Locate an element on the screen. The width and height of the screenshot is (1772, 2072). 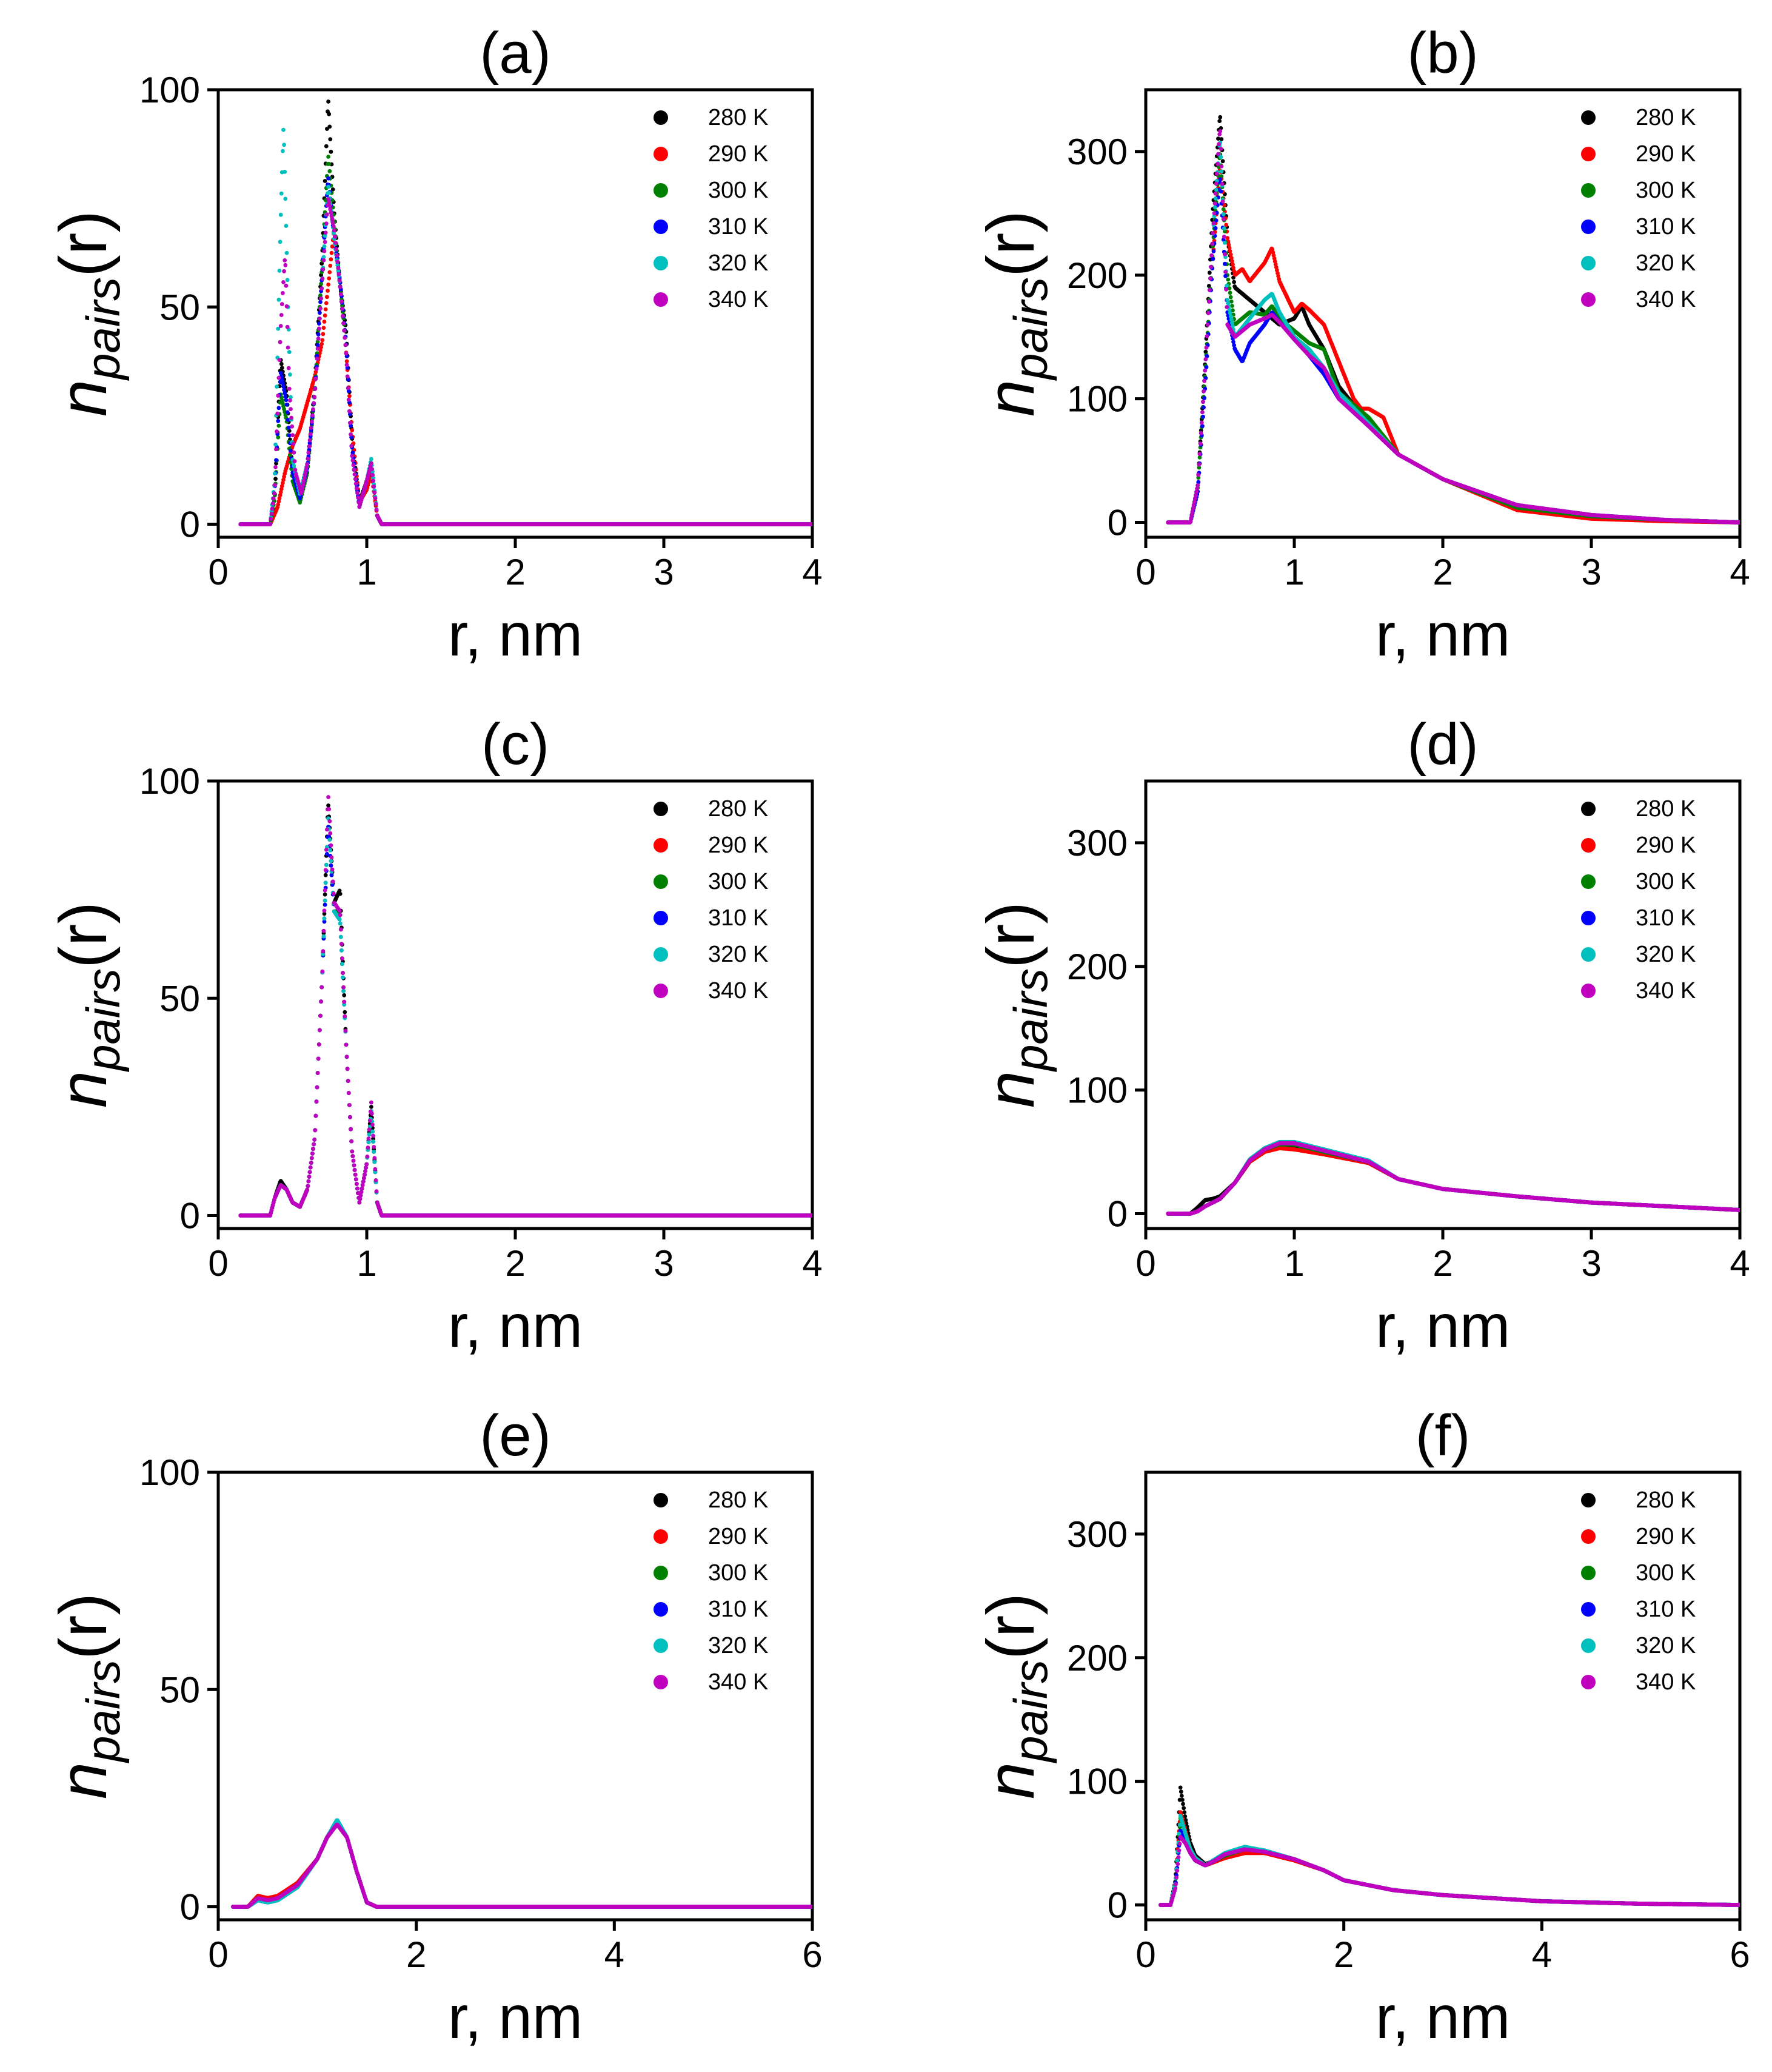
series-300k is located at coordinates (525, 340).